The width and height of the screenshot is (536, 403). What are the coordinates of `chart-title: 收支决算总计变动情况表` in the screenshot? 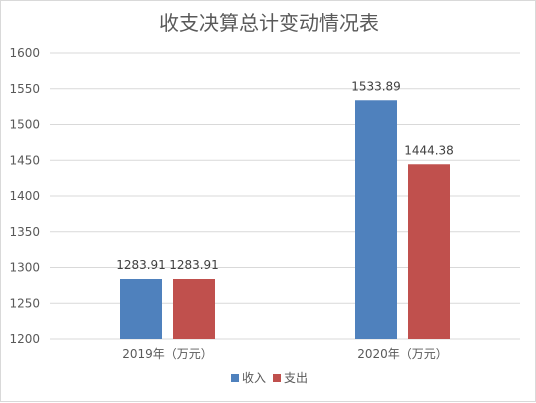 It's located at (269, 23).